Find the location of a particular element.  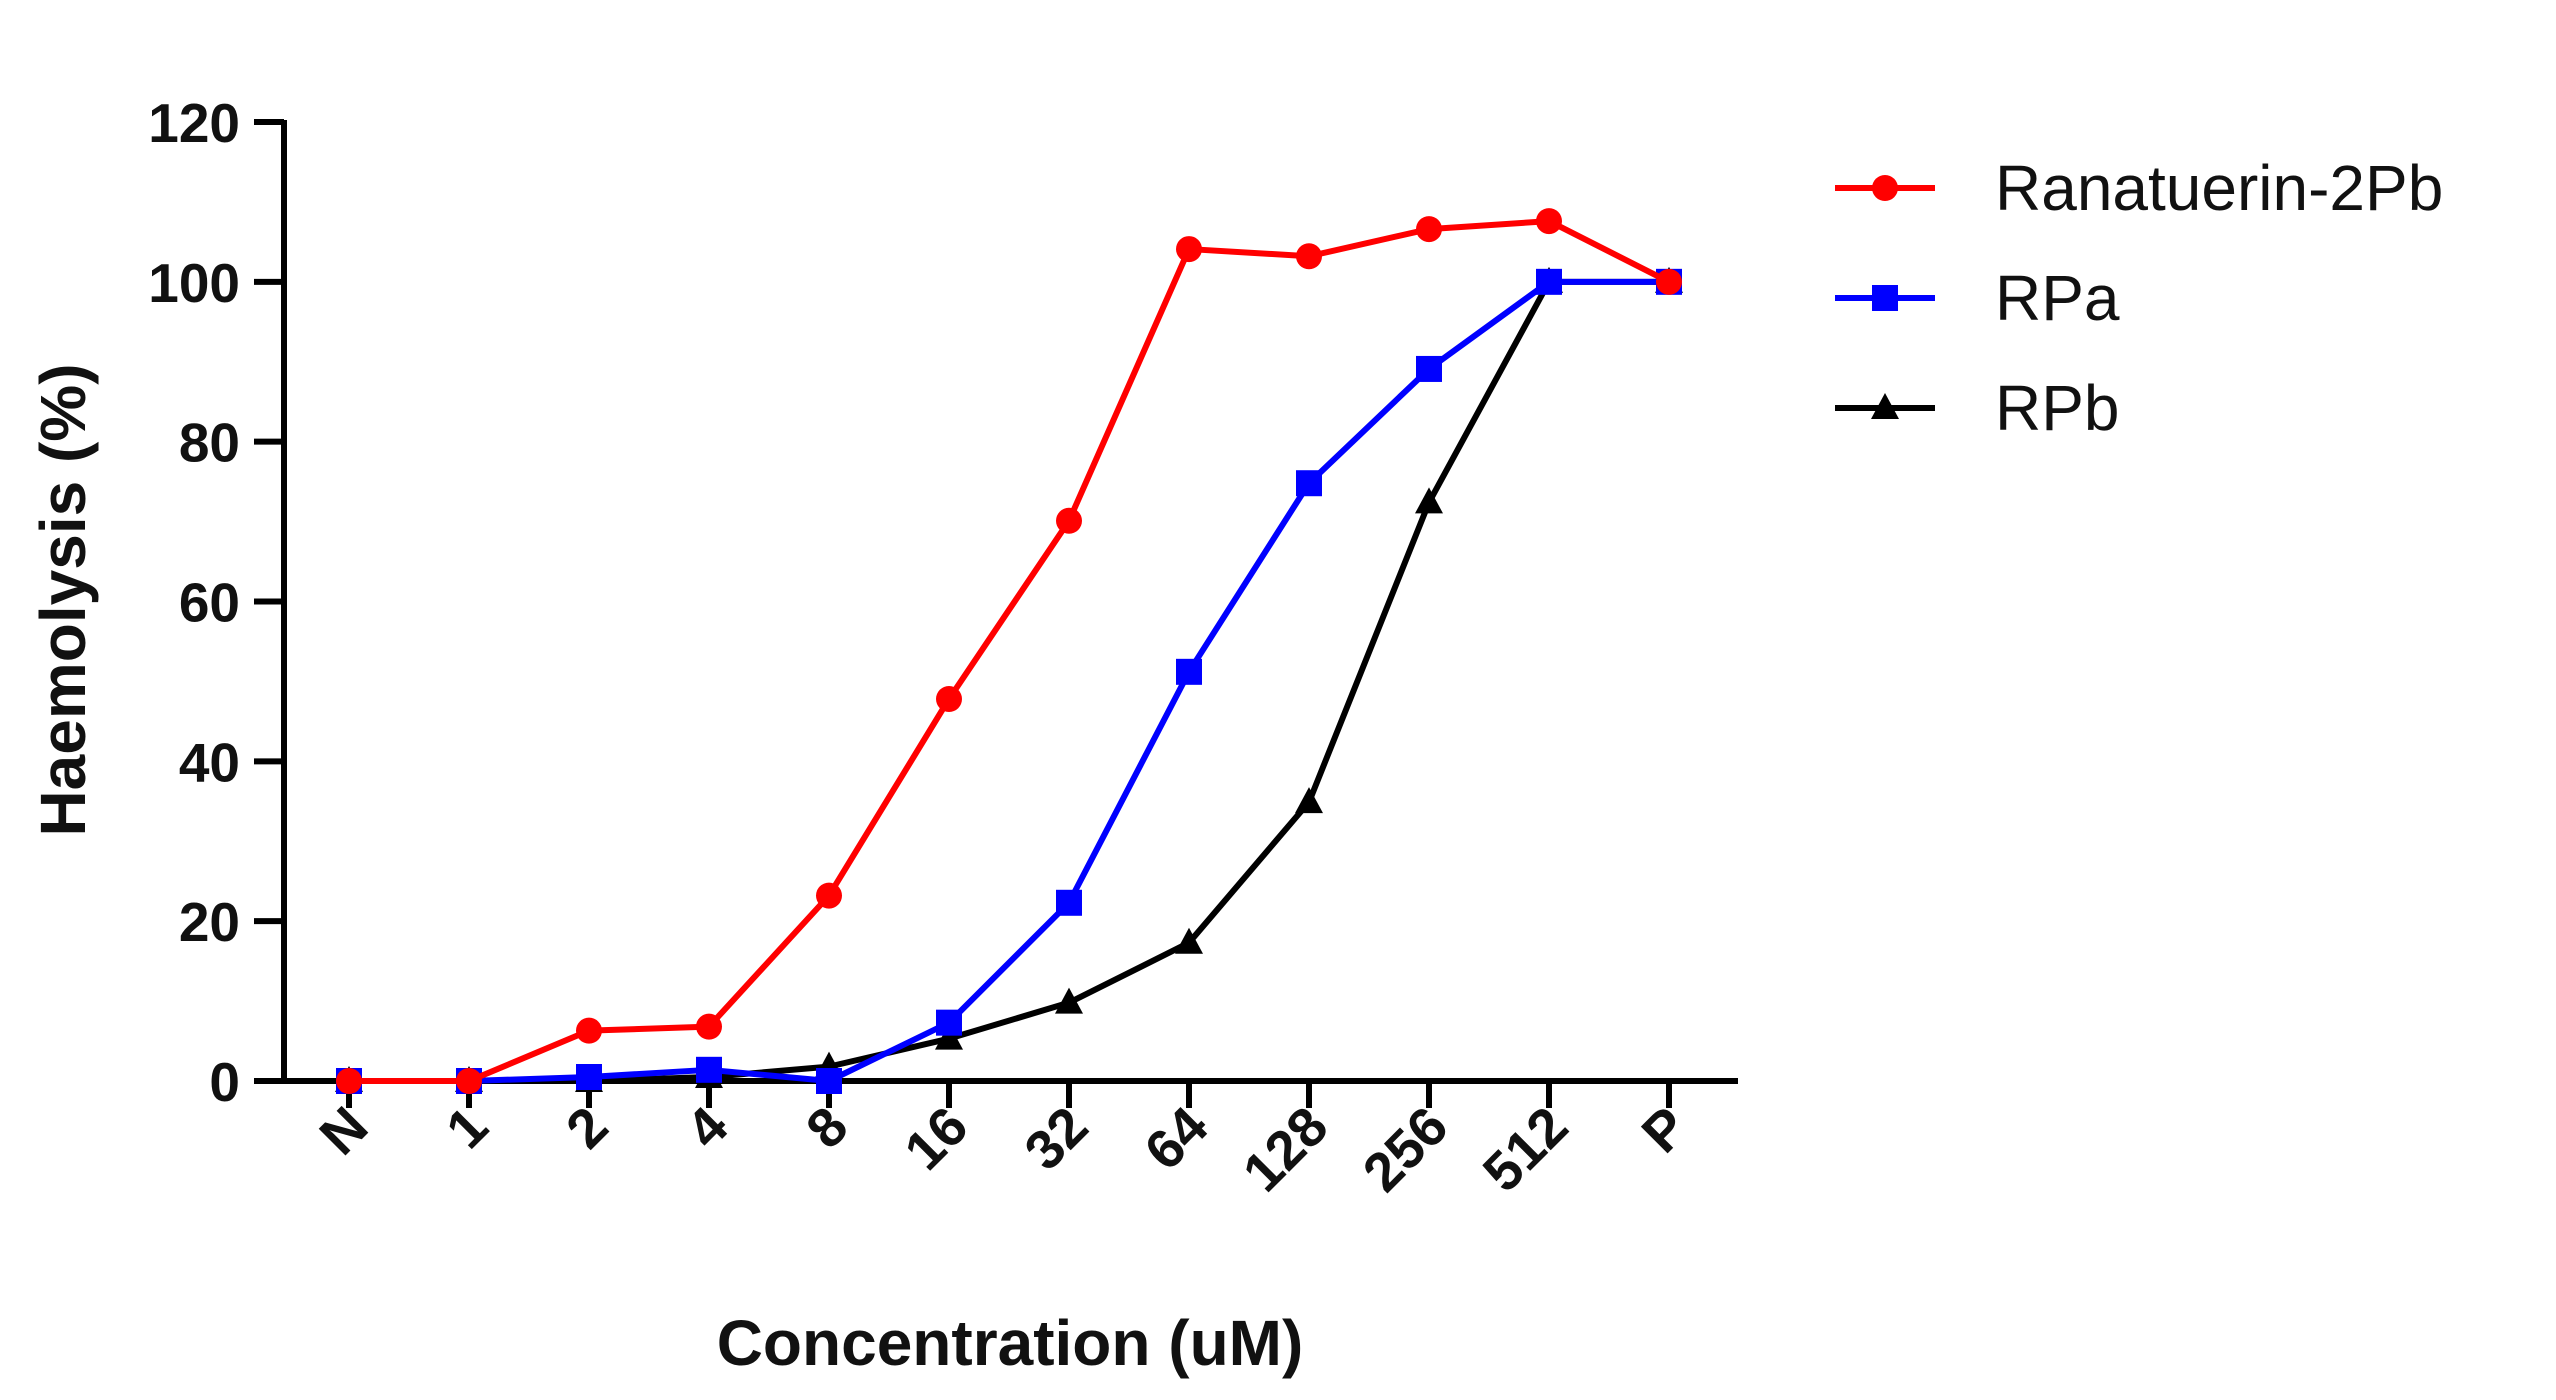

legend-label: RPa is located at coordinates (2057, 298).